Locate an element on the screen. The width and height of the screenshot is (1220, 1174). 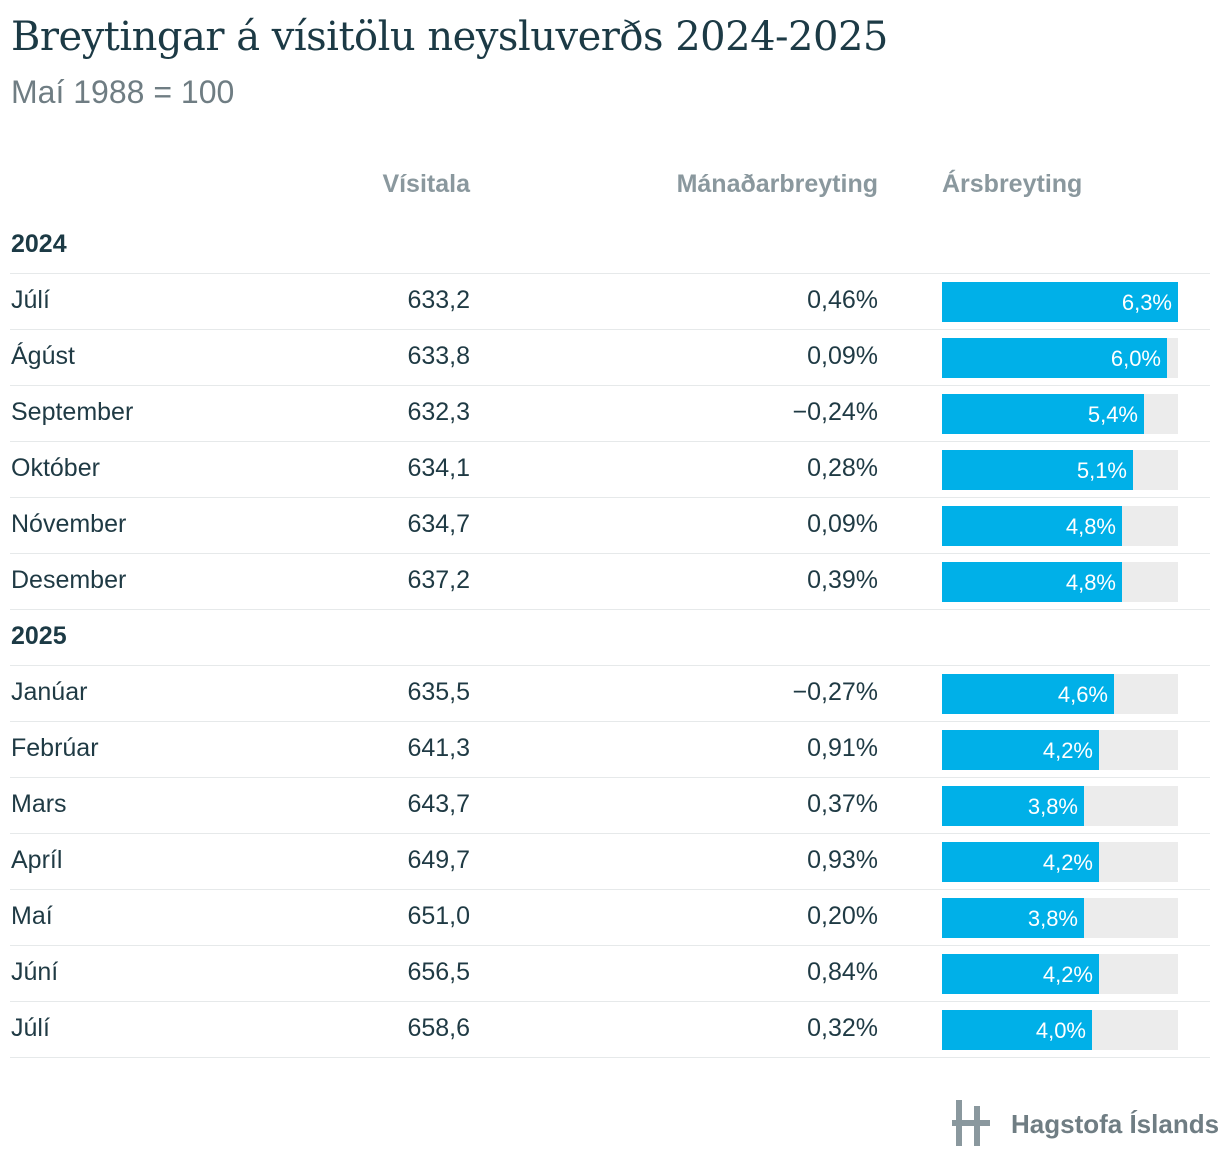
annual-bar-track: 4,6% is located at coordinates (1060, 694).